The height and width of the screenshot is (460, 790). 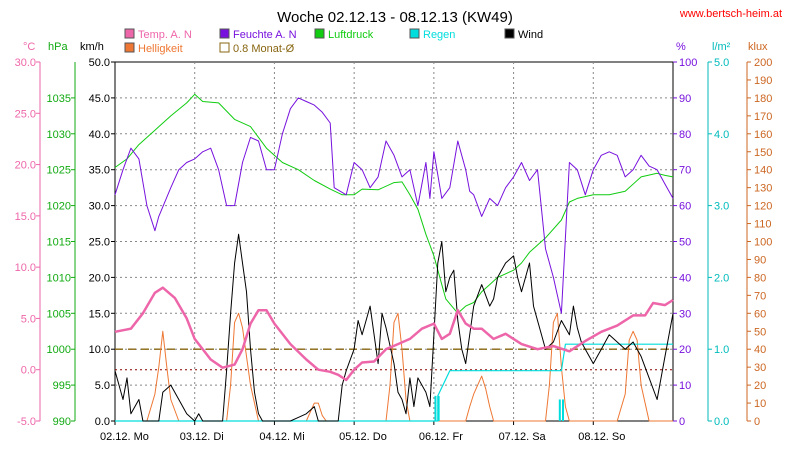 I want to click on lux-axis-tick-label: 110, so click(x=763, y=225).